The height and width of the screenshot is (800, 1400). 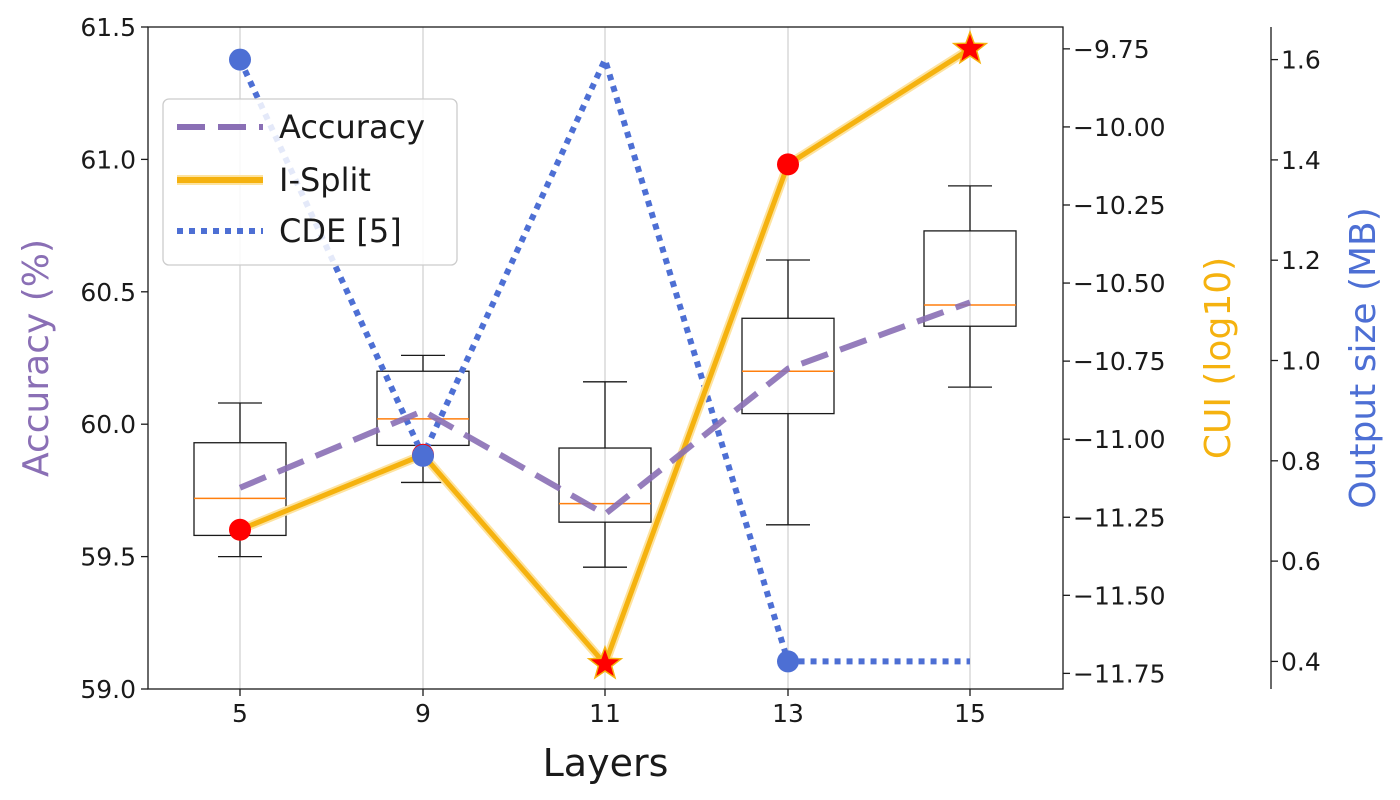 What do you see at coordinates (1218, 358) in the screenshot?
I see `cui-axis-label: CUI (log10)` at bounding box center [1218, 358].